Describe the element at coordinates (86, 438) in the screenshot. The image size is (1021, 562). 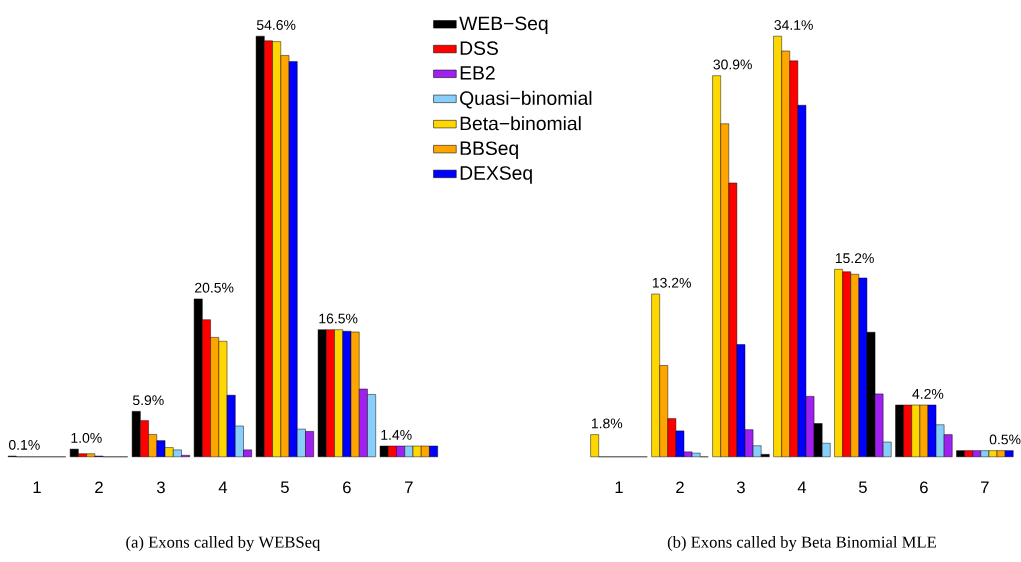
I see `data-label: 1.0%` at that location.